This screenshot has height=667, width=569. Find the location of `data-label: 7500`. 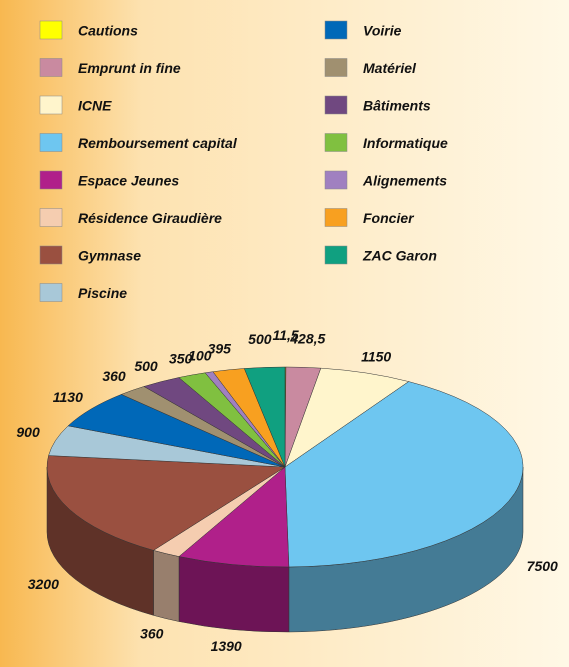

data-label: 7500 is located at coordinates (542, 566).